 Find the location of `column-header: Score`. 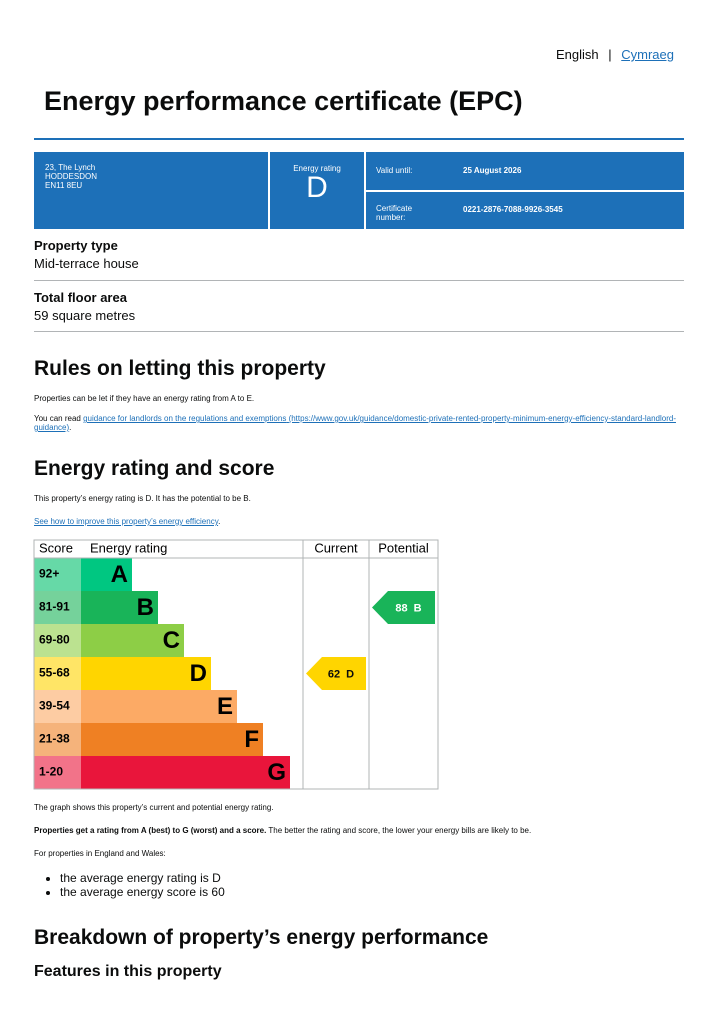

column-header: Score is located at coordinates (56, 547).